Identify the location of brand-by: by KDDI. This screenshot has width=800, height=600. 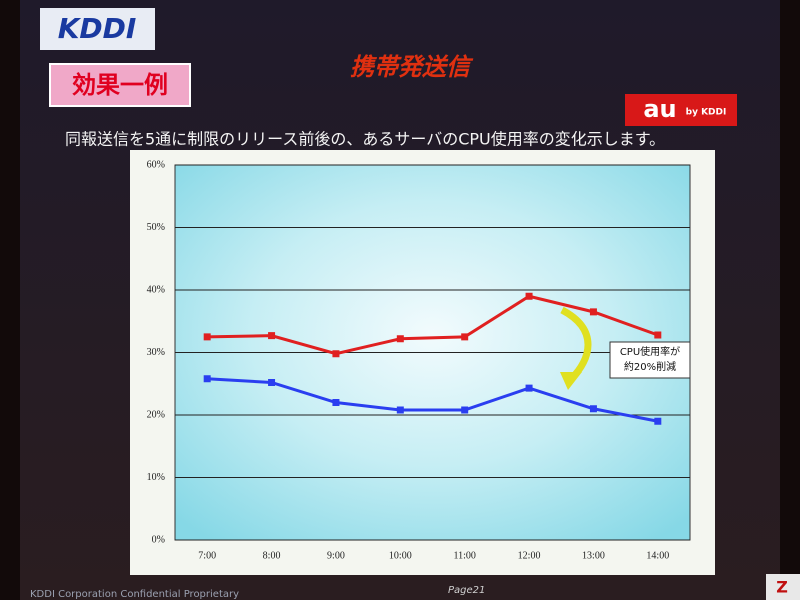
(706, 113).